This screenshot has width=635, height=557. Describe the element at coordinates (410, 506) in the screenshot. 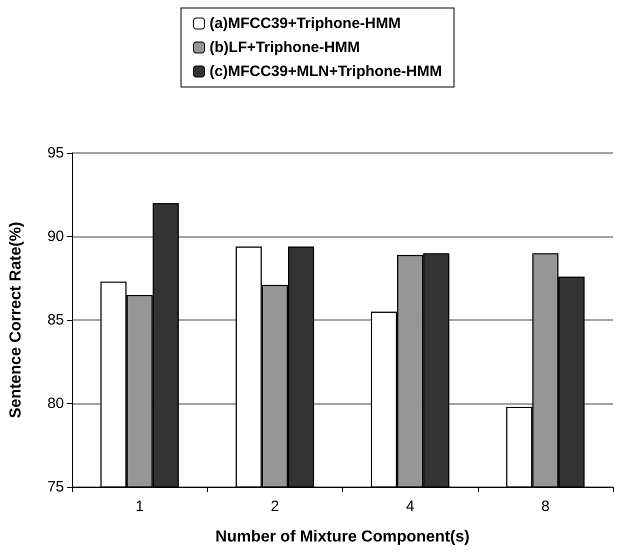

I see `x-tick-label: 4` at that location.